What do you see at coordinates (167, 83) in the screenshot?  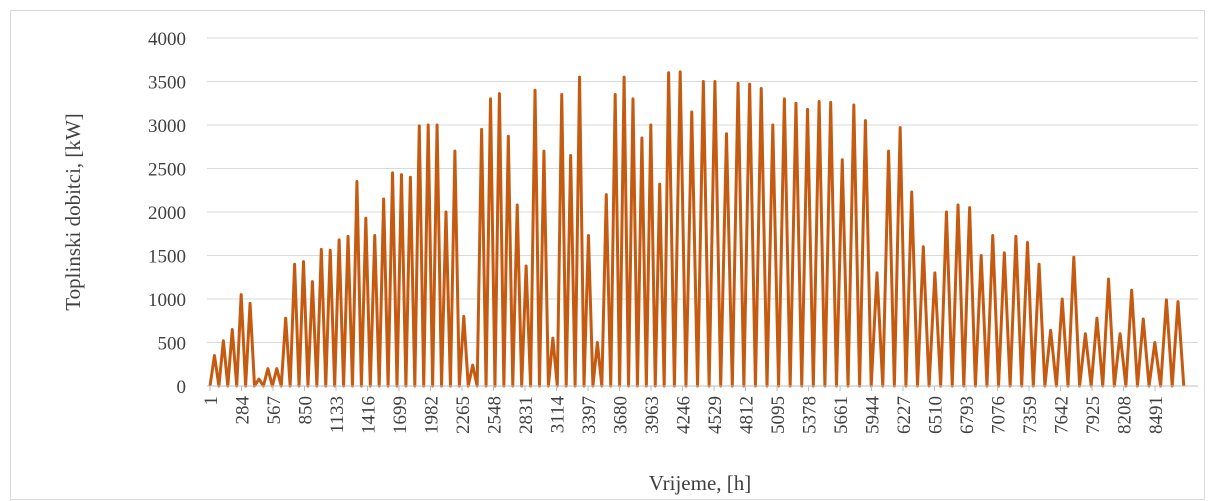 I see `y-tick-label: 3500` at bounding box center [167, 83].